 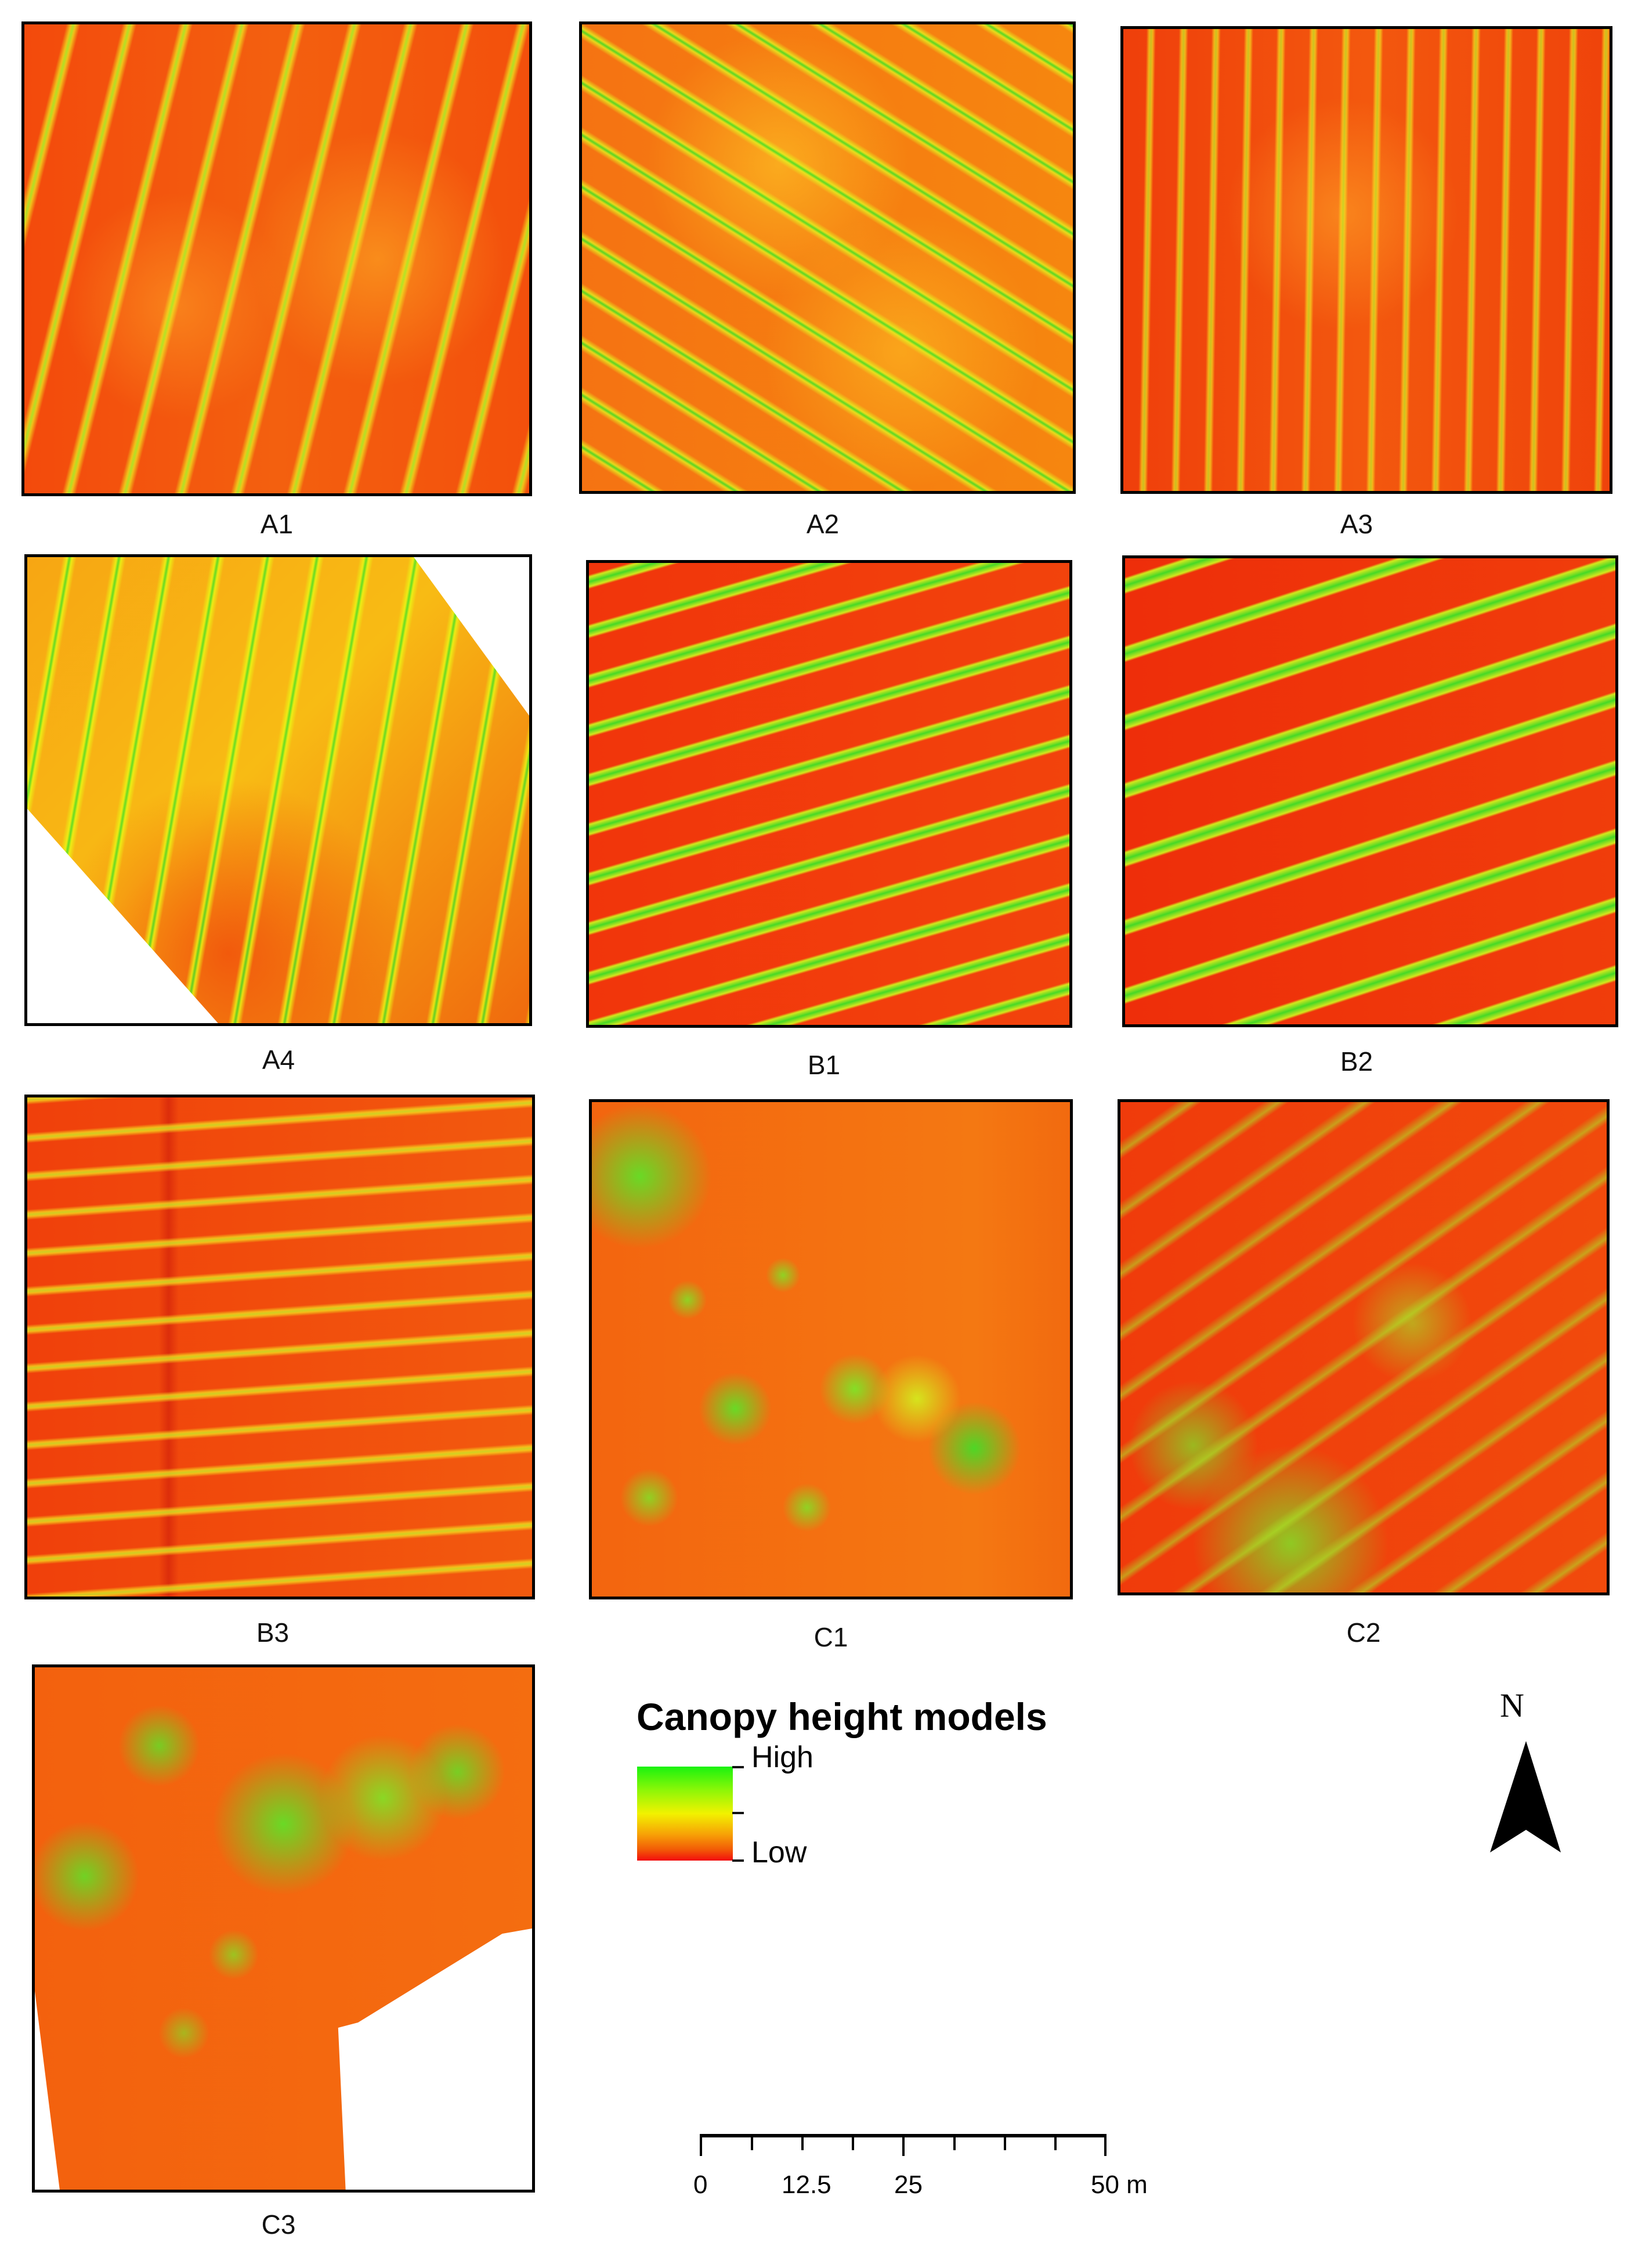 I want to click on panel-label-b3: B3, so click(x=273, y=1632).